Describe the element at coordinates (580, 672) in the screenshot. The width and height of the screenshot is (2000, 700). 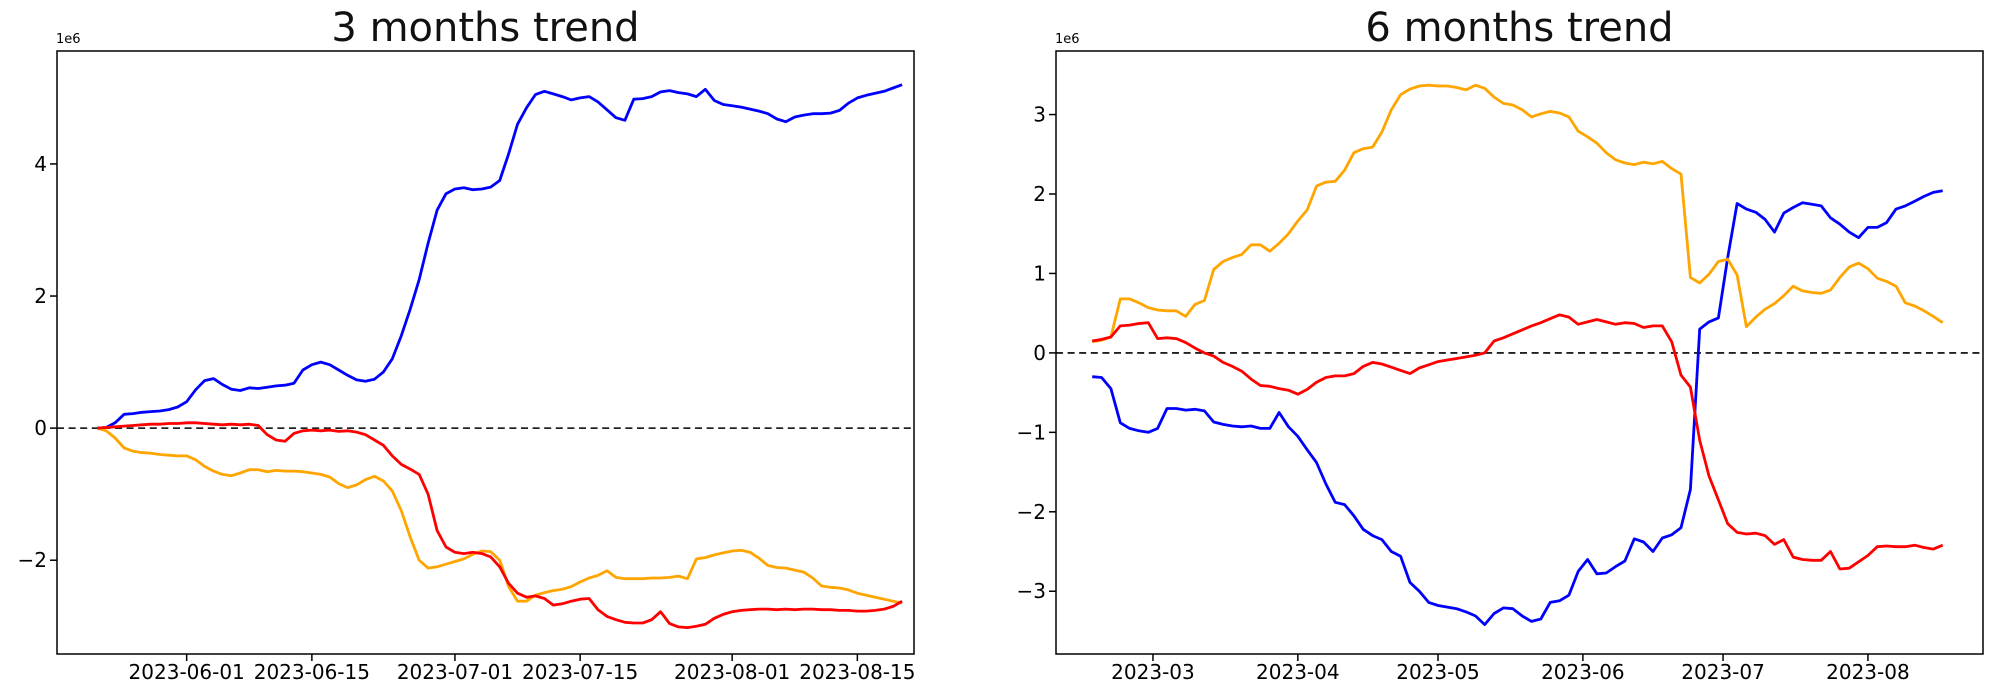
I see `x-tick-label: 2023-07-15` at that location.